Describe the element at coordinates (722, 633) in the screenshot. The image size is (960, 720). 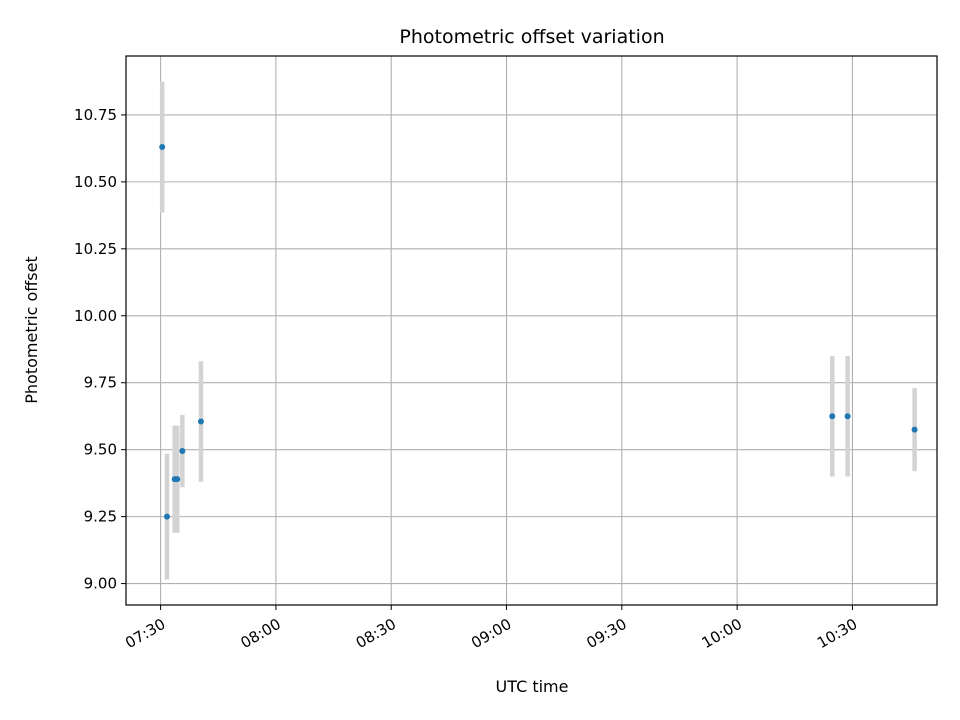
I see `x-tick-label: 10:00` at that location.